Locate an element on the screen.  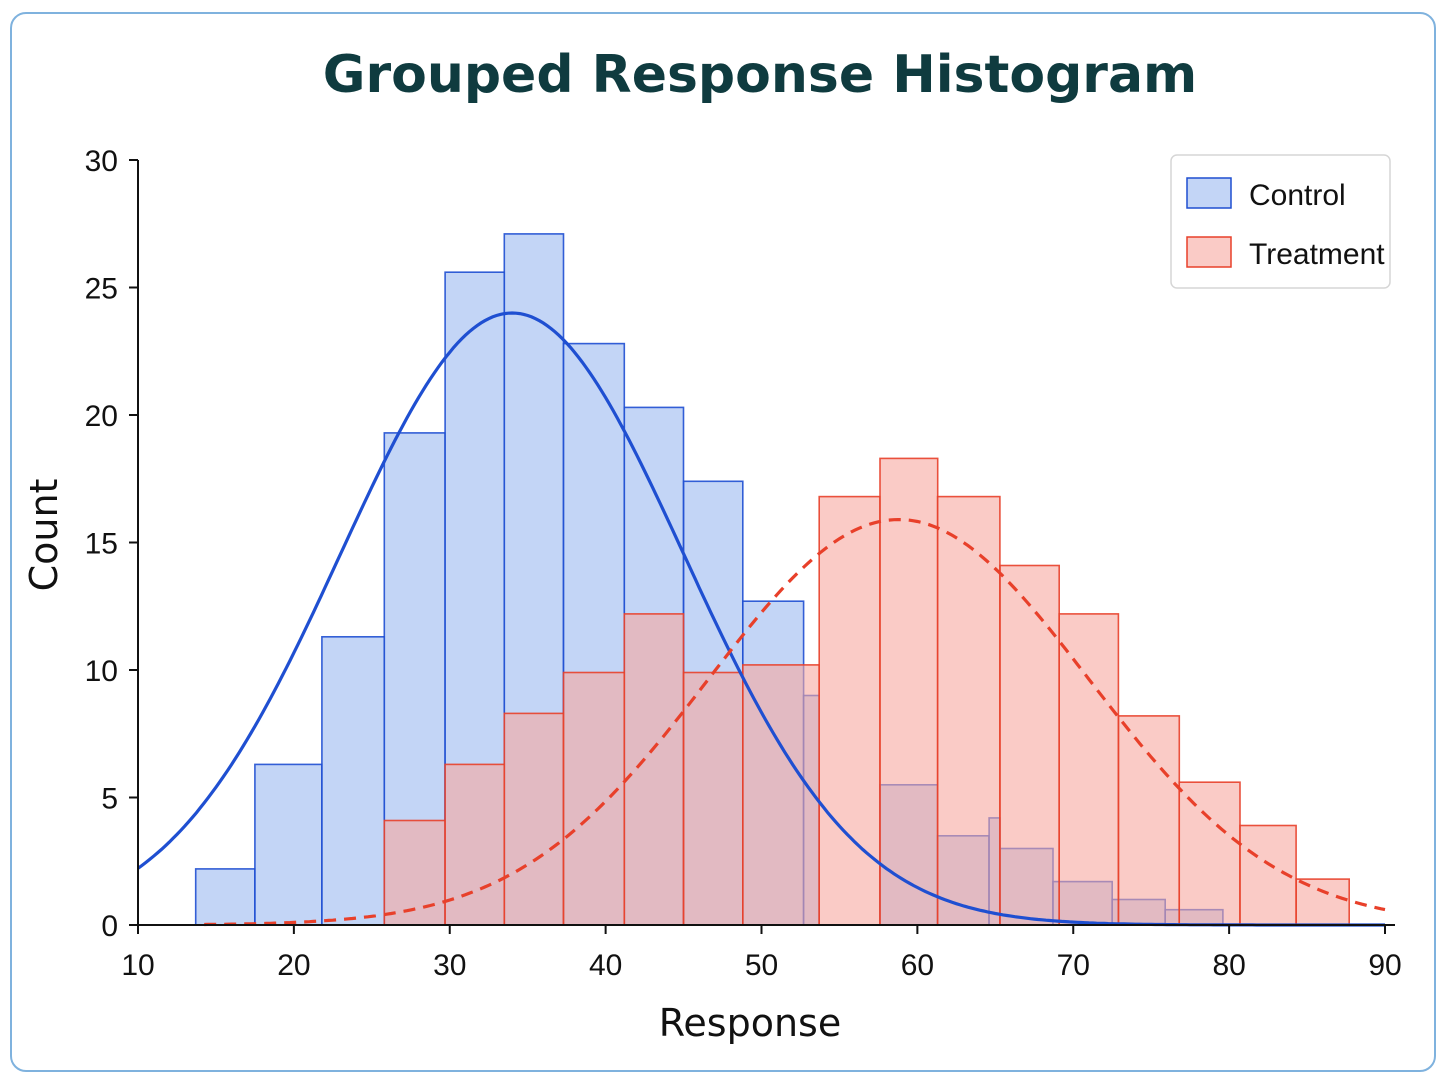
x-tick-label-80: 80 is located at coordinates (1228, 965).